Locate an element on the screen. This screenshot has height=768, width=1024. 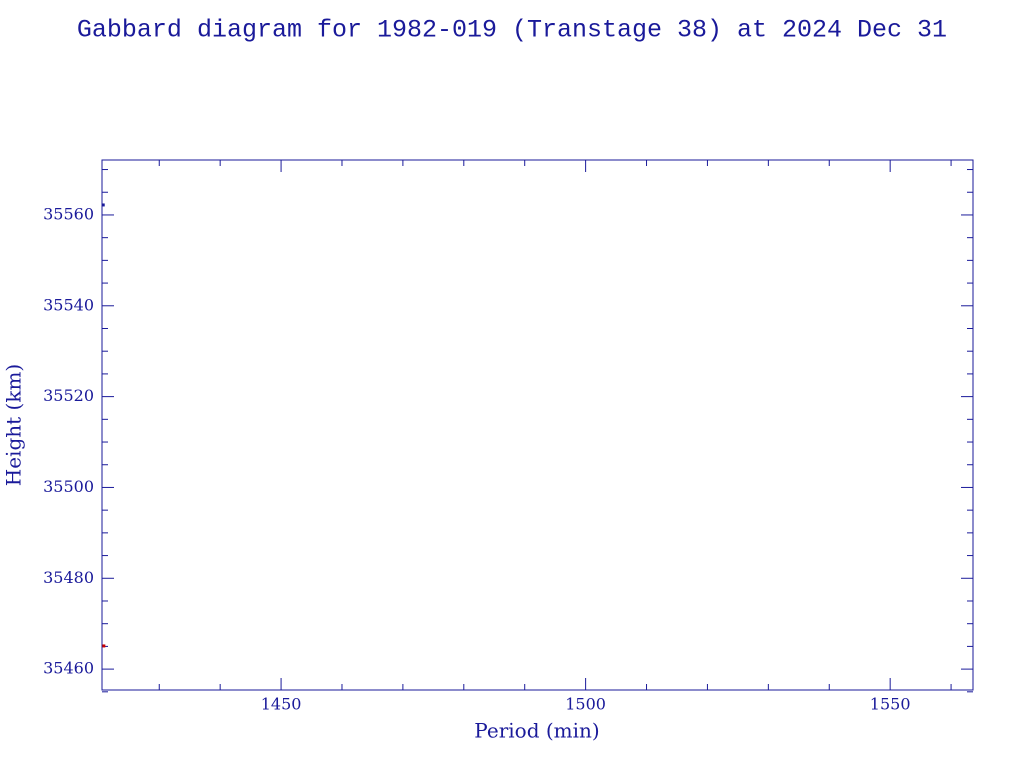
y-tick-label: 35460 is located at coordinates (68, 668).